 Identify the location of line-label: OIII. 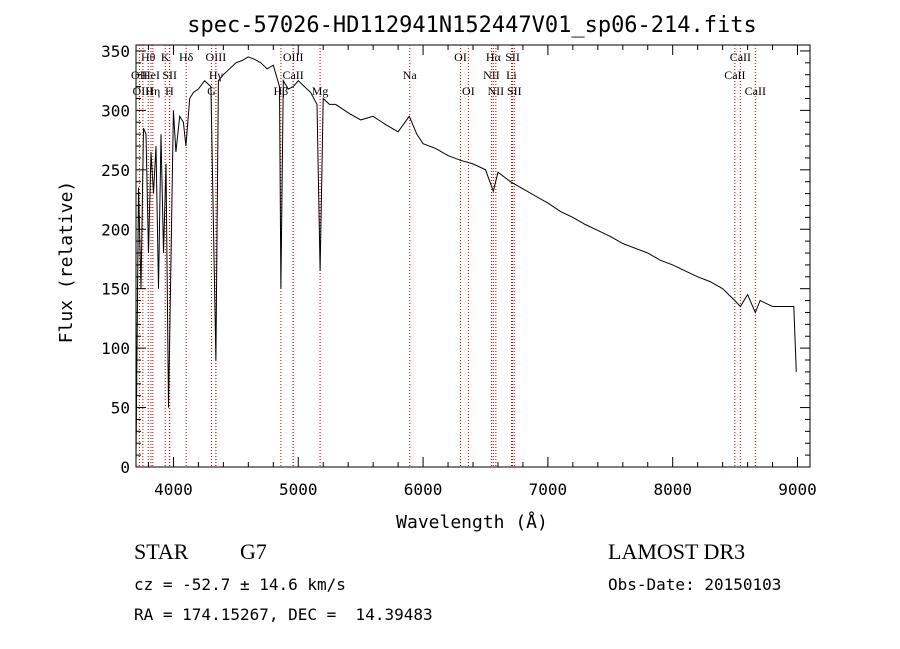
(143, 91).